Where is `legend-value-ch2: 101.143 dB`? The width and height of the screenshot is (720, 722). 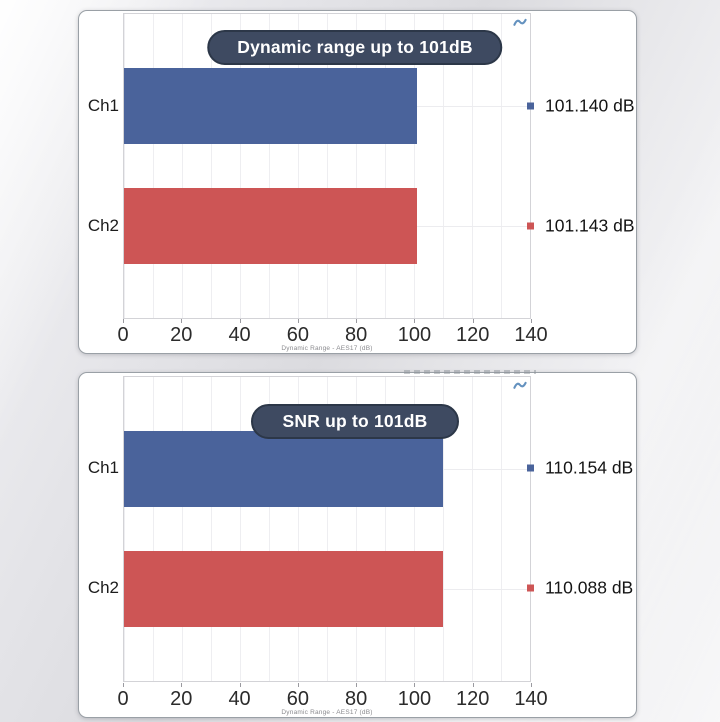 legend-value-ch2: 101.143 dB is located at coordinates (590, 225).